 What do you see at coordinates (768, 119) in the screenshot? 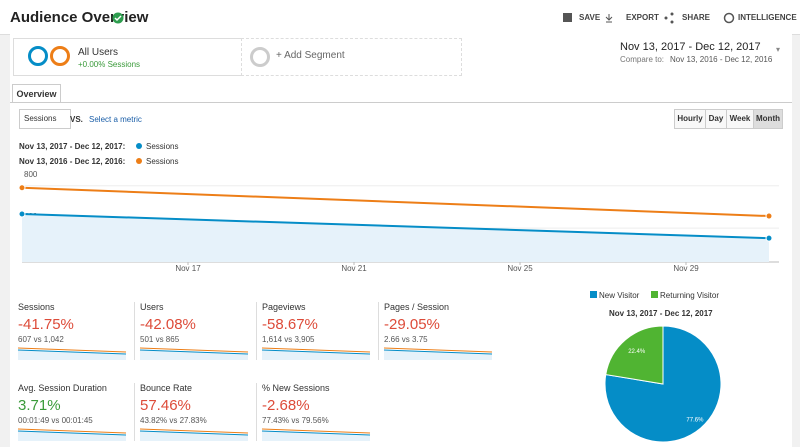
I see `month-button: Month` at bounding box center [768, 119].